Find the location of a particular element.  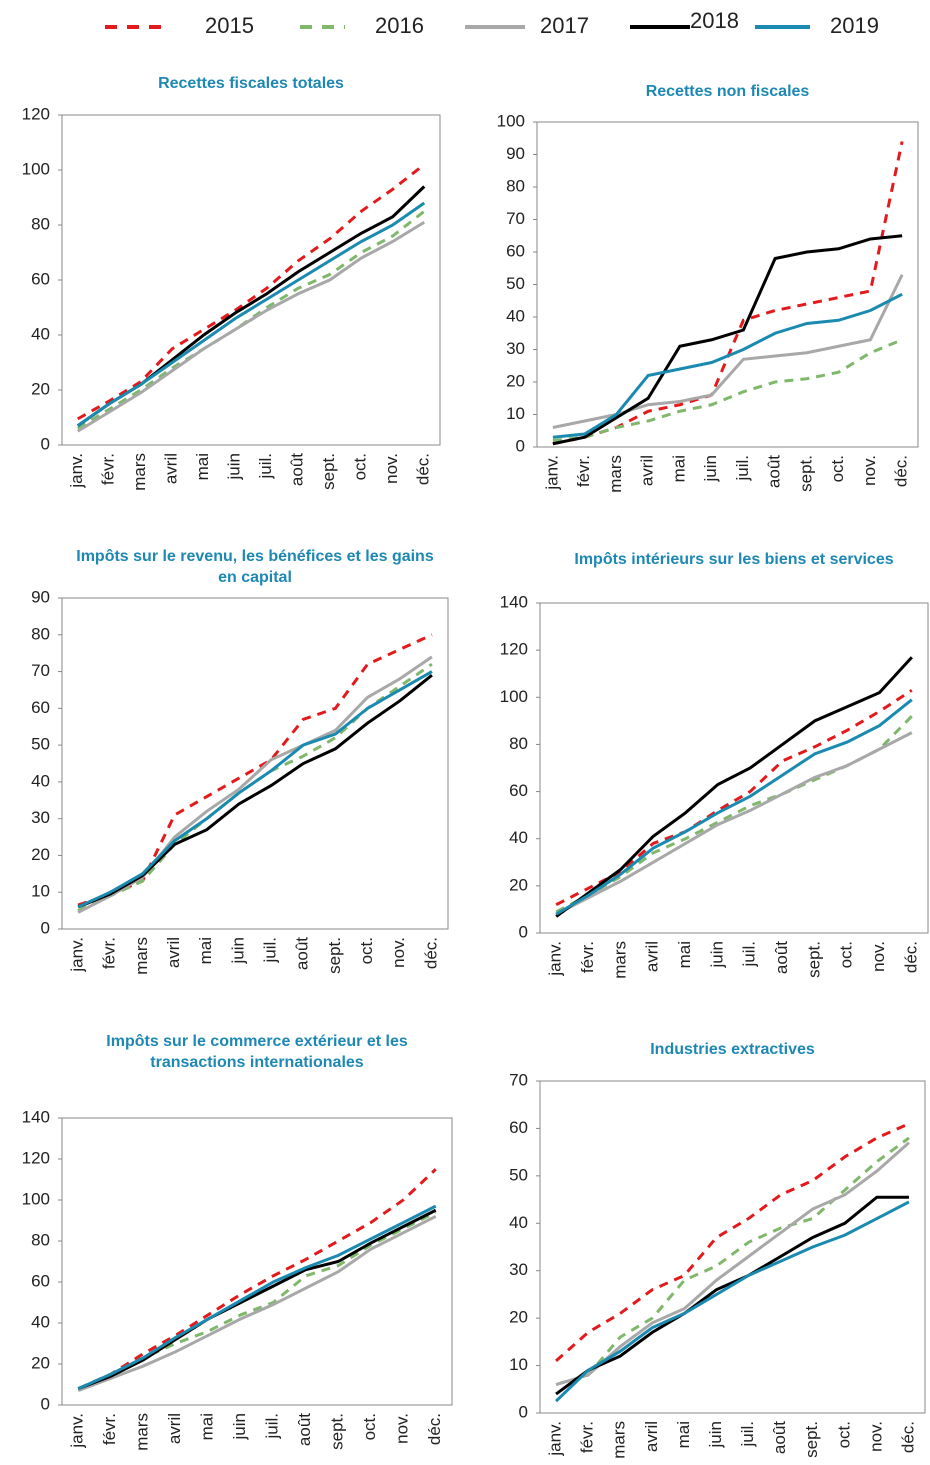

legend-label: 2015 is located at coordinates (229, 25).